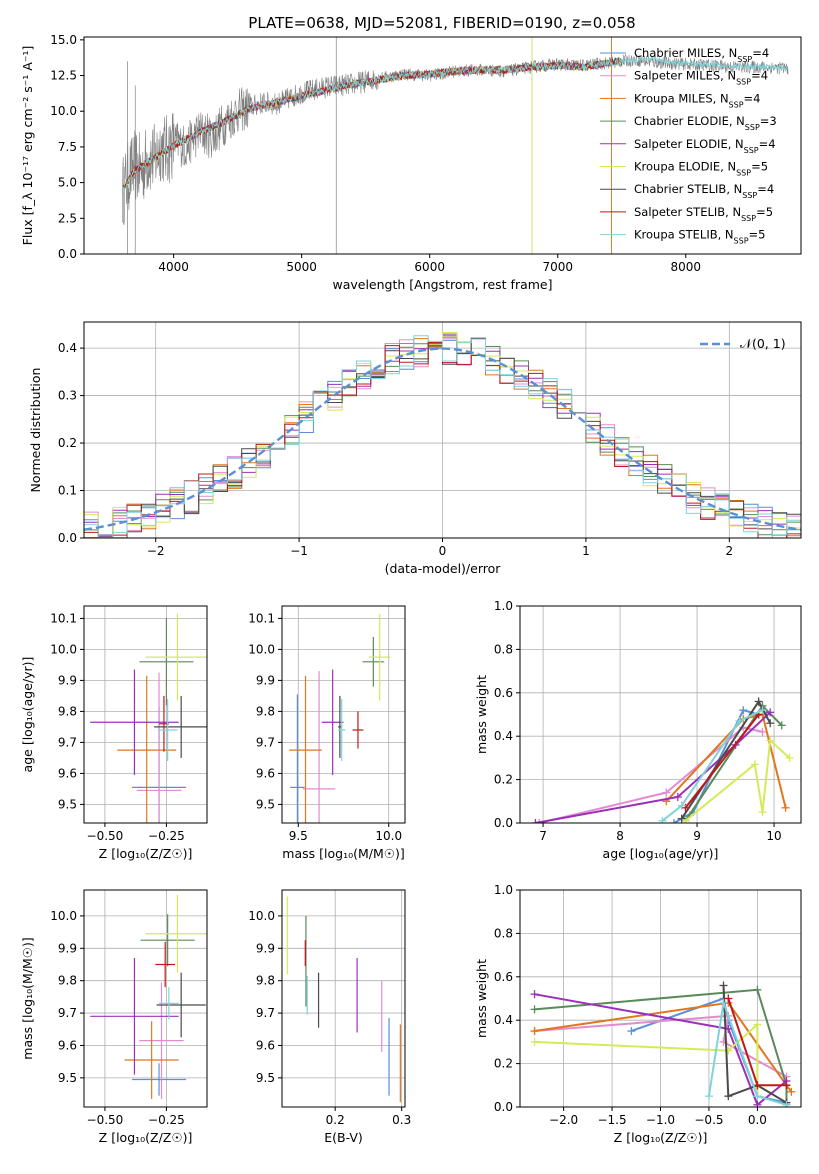 The height and width of the screenshot is (1174, 819). I want to click on y-tick-label: 15.0, so click(63, 40).